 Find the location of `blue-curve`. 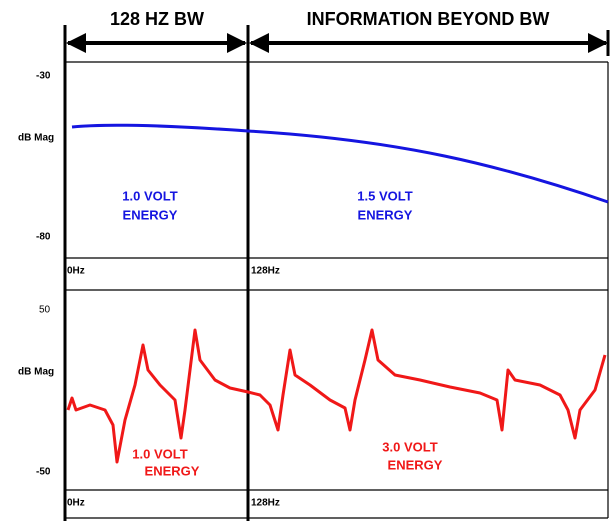

blue-curve is located at coordinates (340, 163).